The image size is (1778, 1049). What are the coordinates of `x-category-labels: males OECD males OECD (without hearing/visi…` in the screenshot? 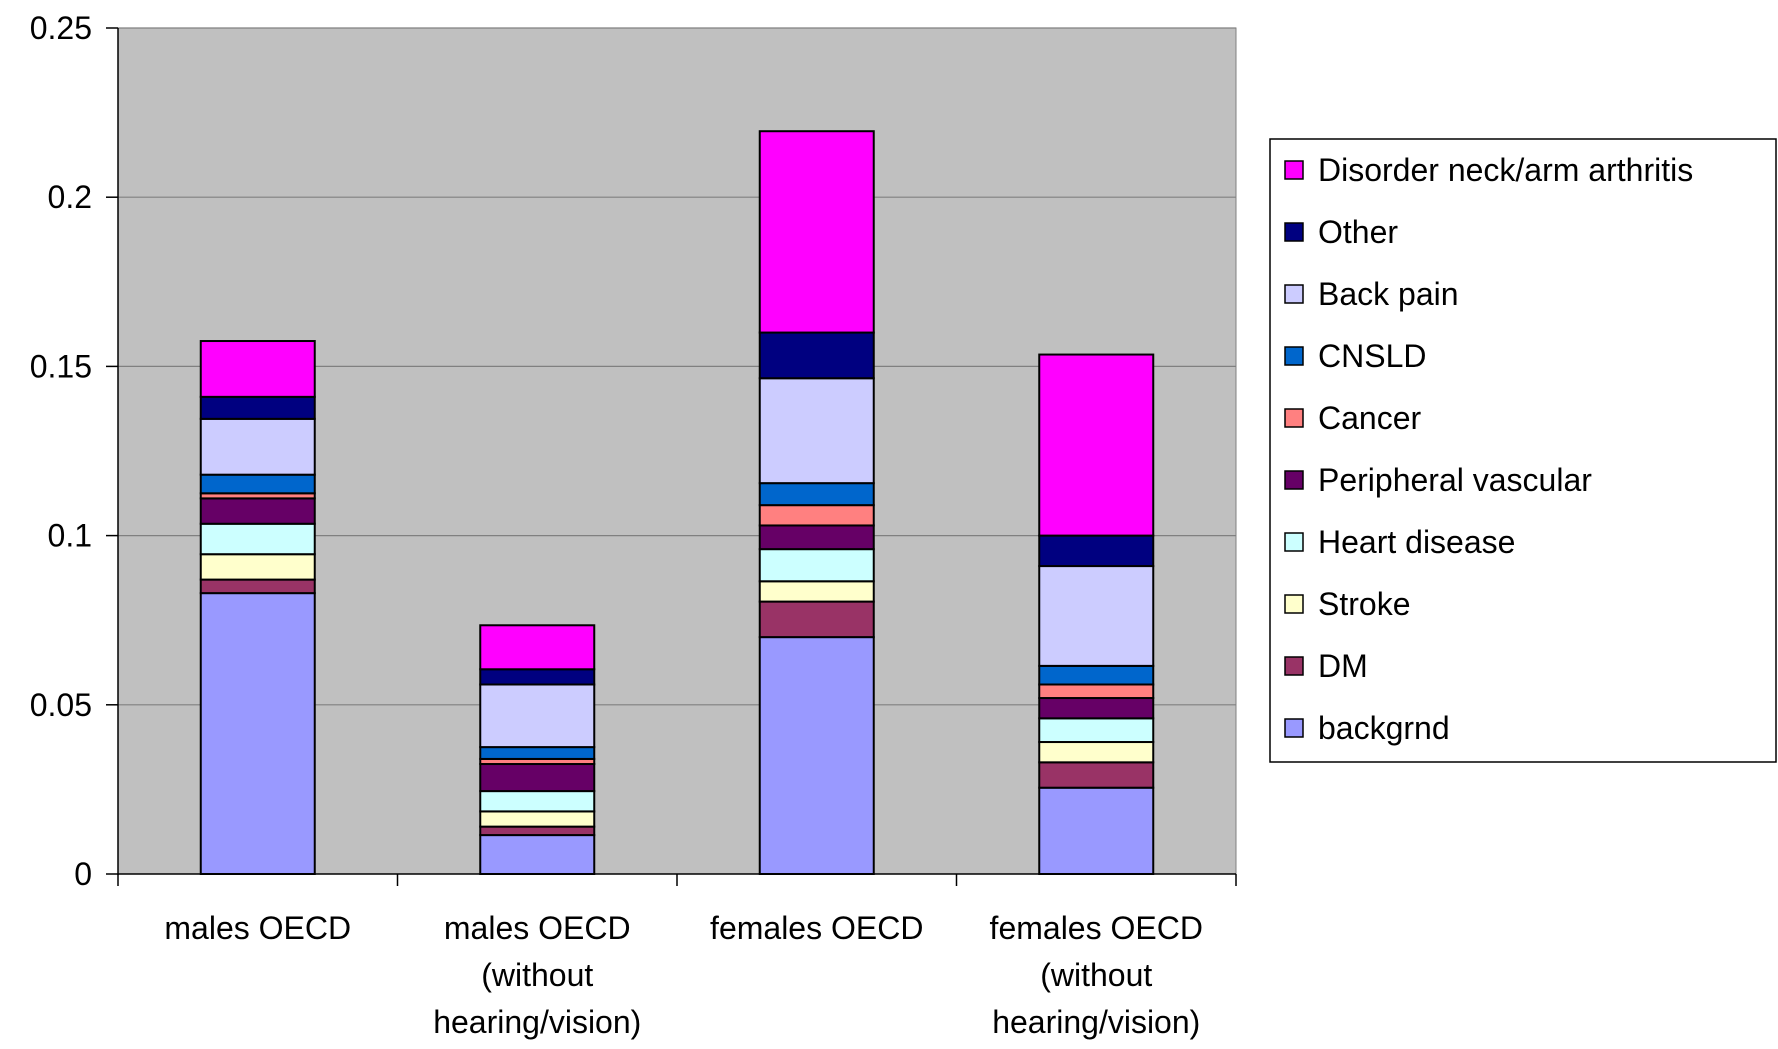 It's located at (683, 975).